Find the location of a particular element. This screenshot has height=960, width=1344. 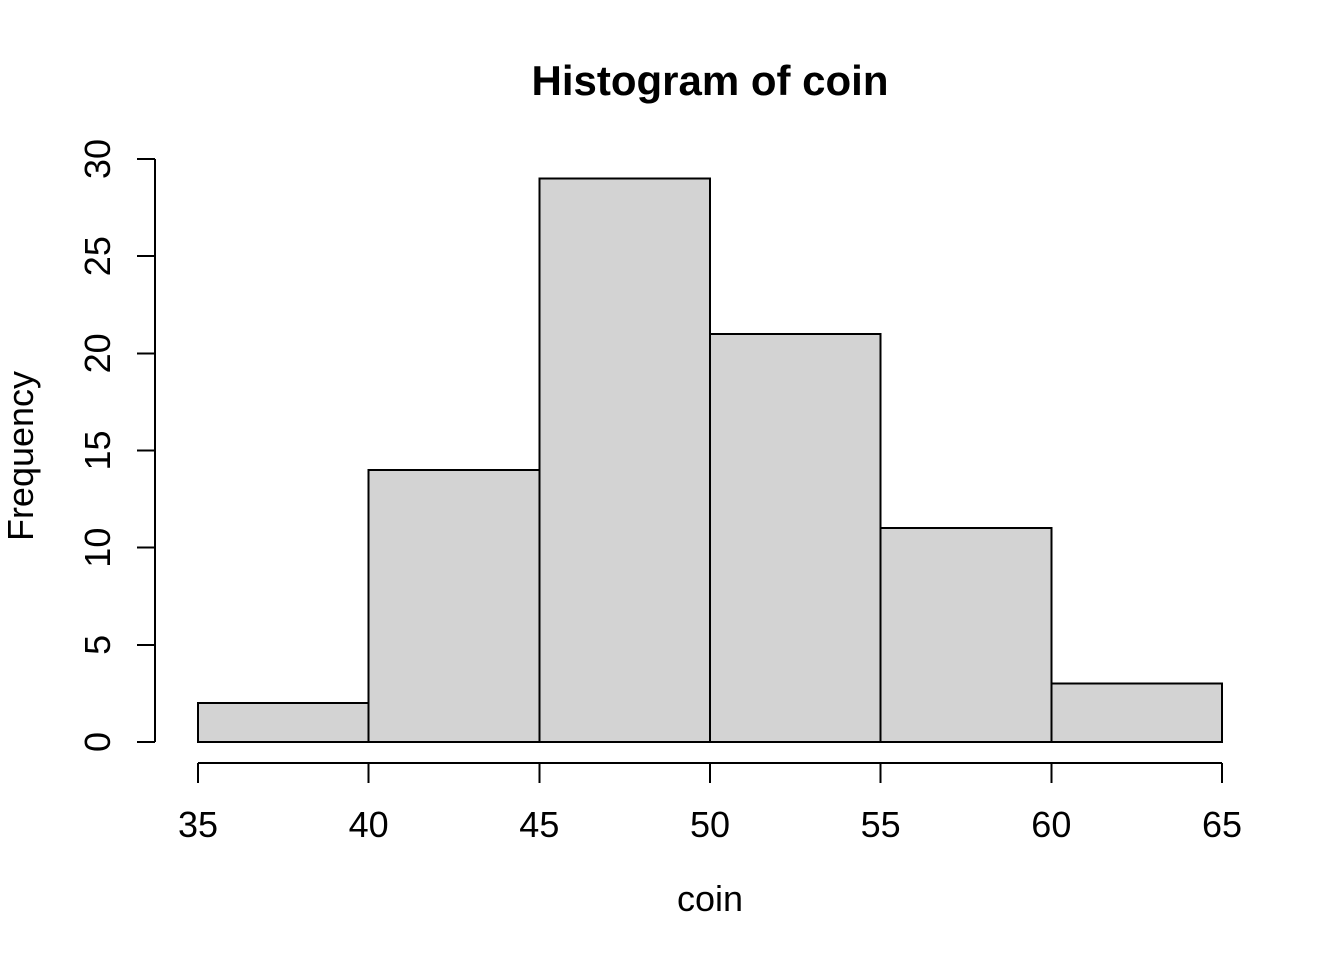

x-tick-label: 55 is located at coordinates (881, 824).